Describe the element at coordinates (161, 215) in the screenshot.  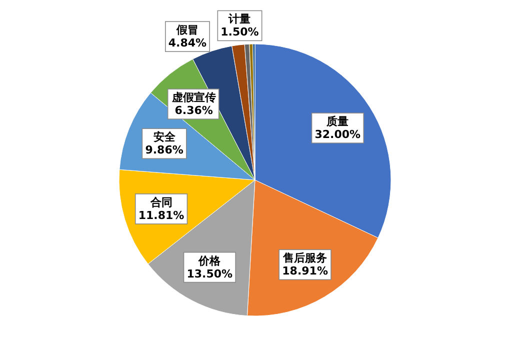
I see `data-label: 11.81%` at that location.